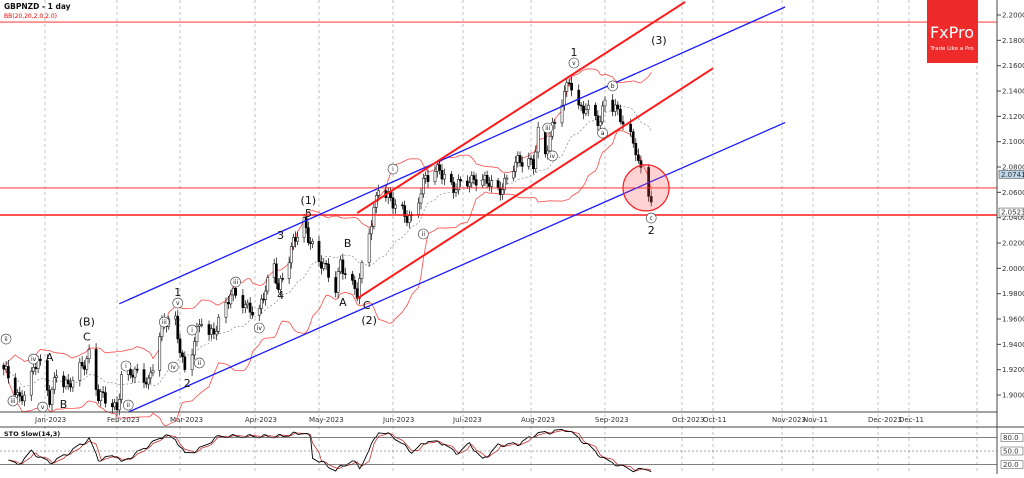 This screenshot has height=478, width=1024. I want to click on fxpro-logo: FxPro Trade Like a Pro, so click(952, 31).